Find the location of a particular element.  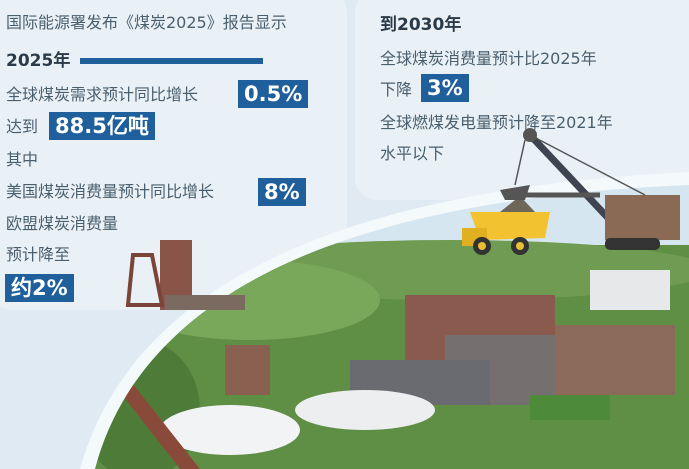

heading-bar is located at coordinates (171, 61).